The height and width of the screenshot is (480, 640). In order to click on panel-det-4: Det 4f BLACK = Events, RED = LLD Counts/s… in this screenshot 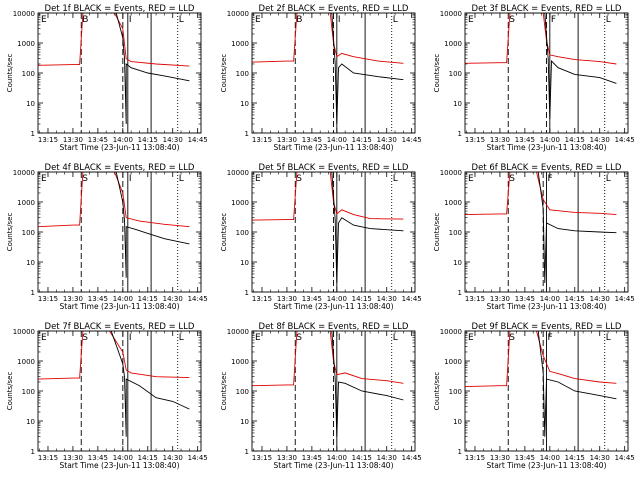, I will do `click(107, 237)`.